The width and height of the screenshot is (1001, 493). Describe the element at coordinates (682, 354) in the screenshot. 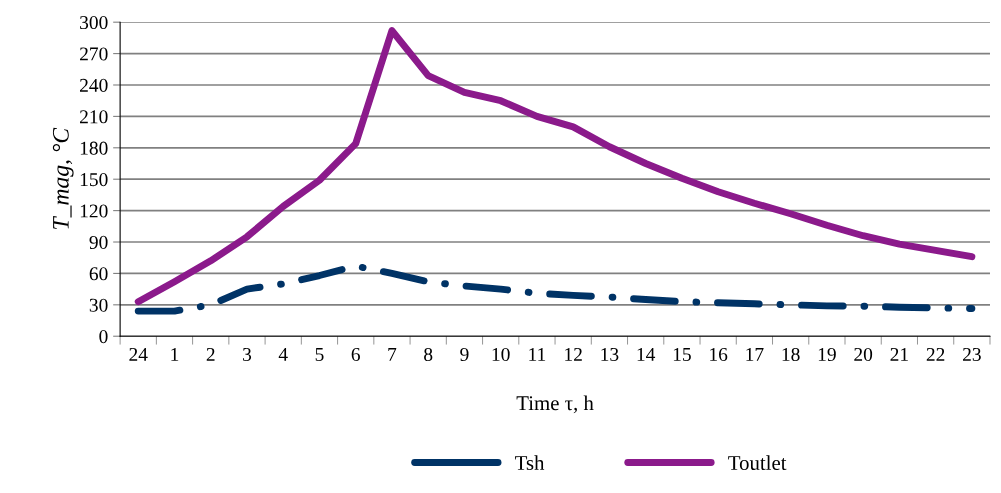

I see `x-tick-label: 15` at that location.